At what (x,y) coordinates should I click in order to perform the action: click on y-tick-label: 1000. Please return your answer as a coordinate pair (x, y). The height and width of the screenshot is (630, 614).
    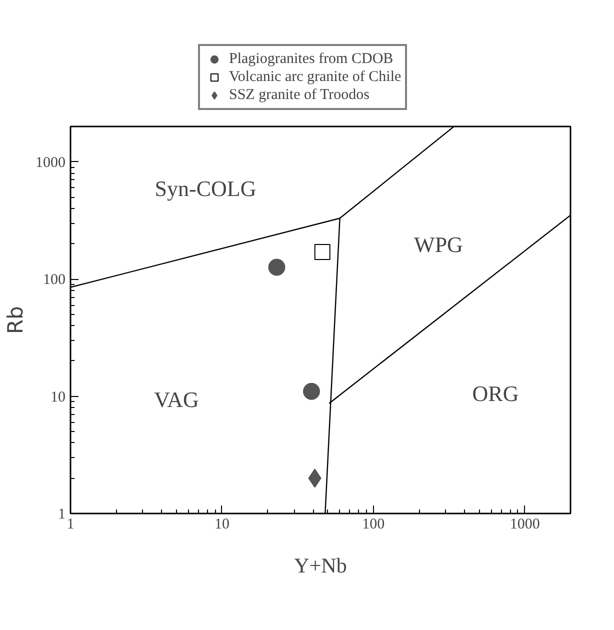
    Looking at the image, I should click on (51, 162).